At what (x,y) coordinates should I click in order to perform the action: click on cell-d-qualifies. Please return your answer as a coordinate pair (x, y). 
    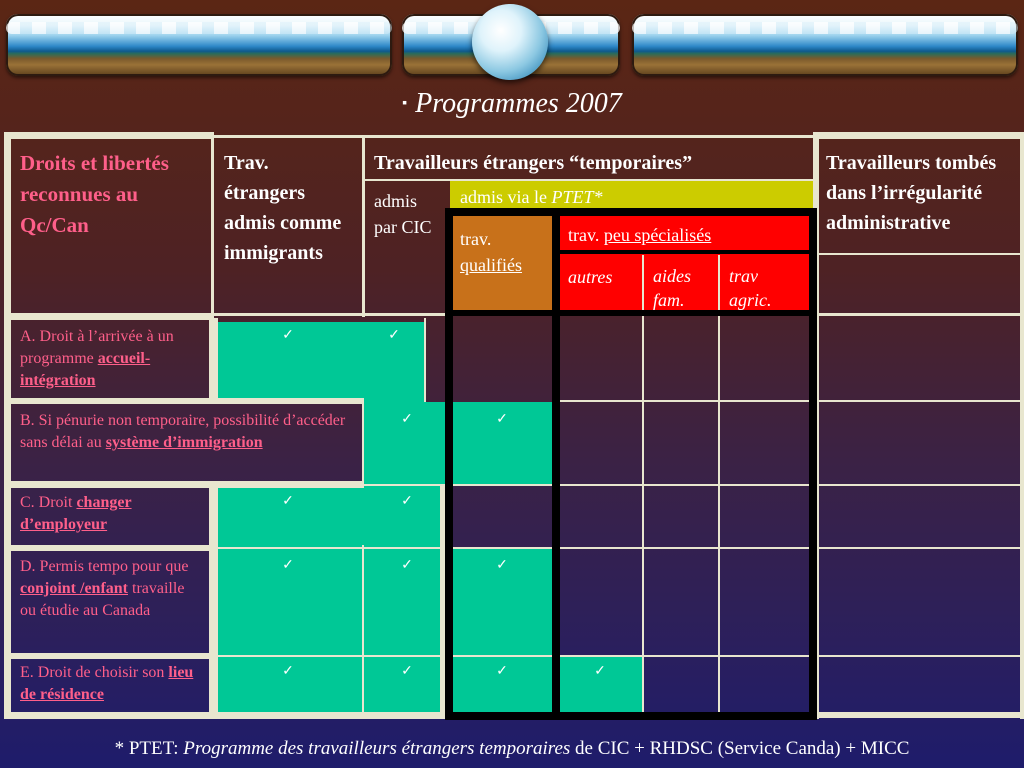
    Looking at the image, I should click on (502, 602).